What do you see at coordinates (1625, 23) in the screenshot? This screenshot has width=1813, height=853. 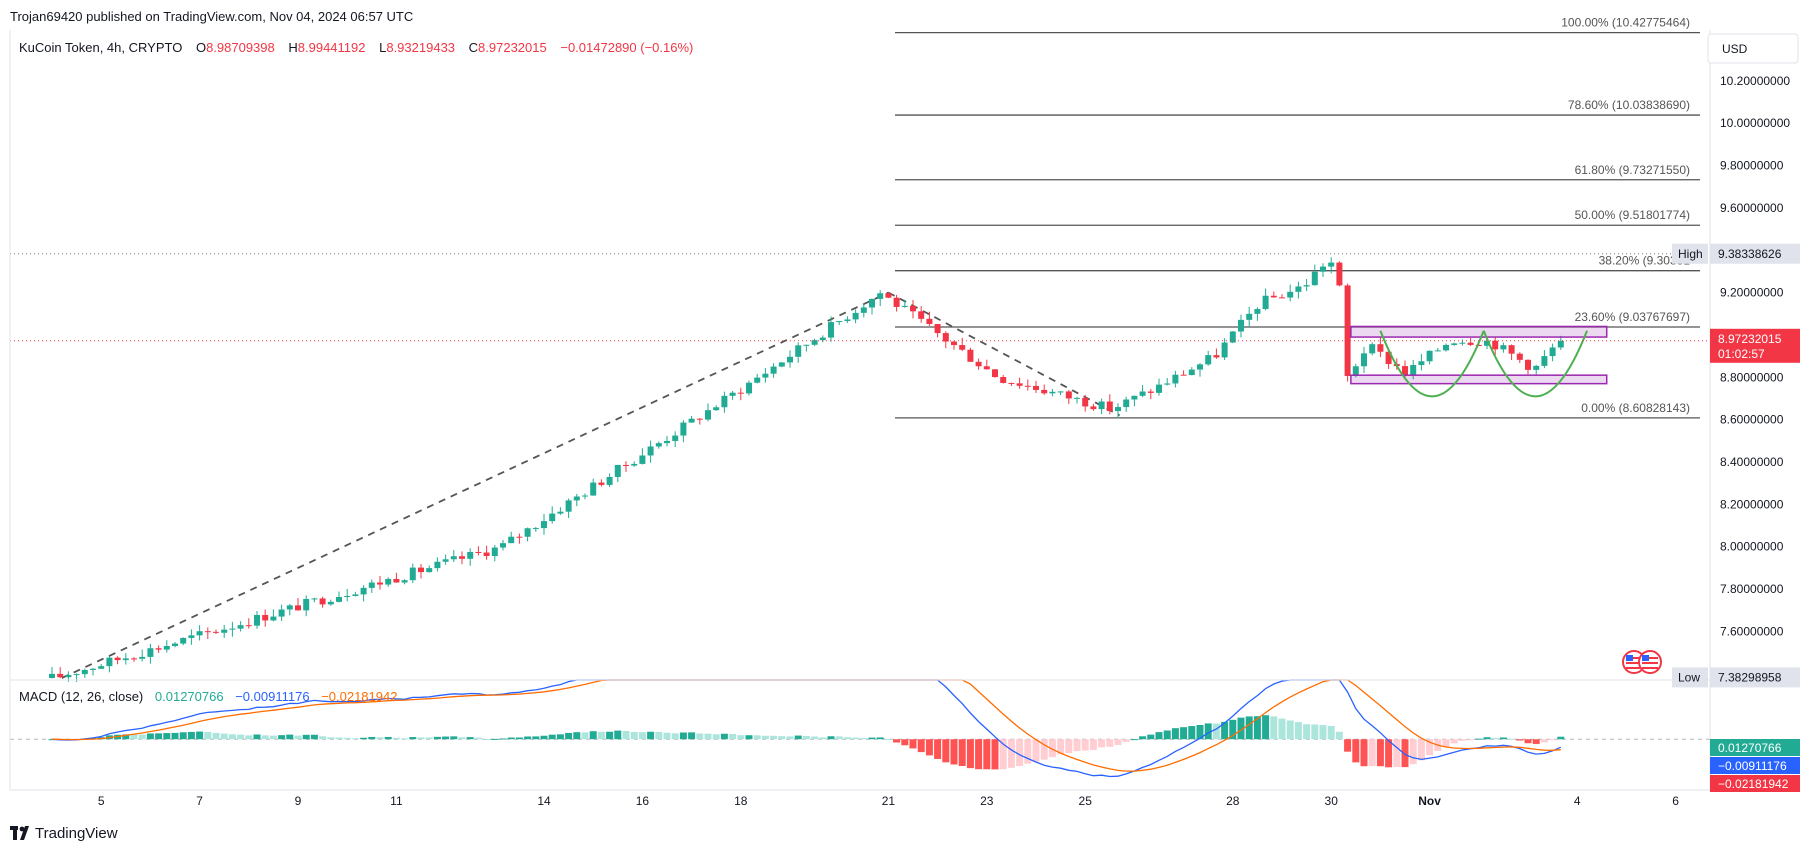 I see `fib-level-label: 100.00% (10.42775464)` at bounding box center [1625, 23].